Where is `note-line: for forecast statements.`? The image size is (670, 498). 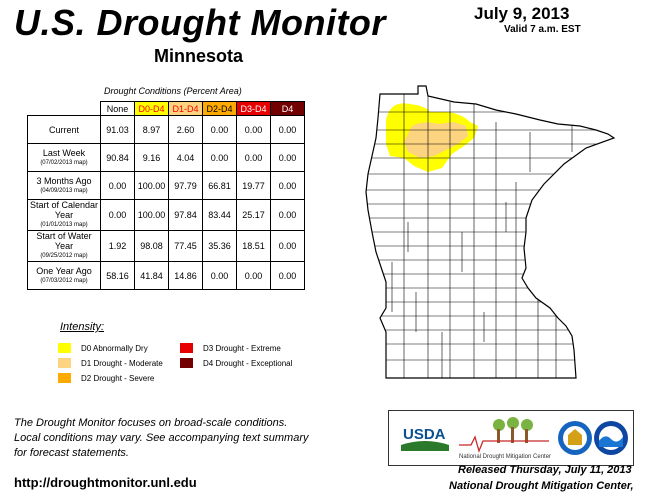 note-line: for forecast statements. is located at coordinates (71, 453).